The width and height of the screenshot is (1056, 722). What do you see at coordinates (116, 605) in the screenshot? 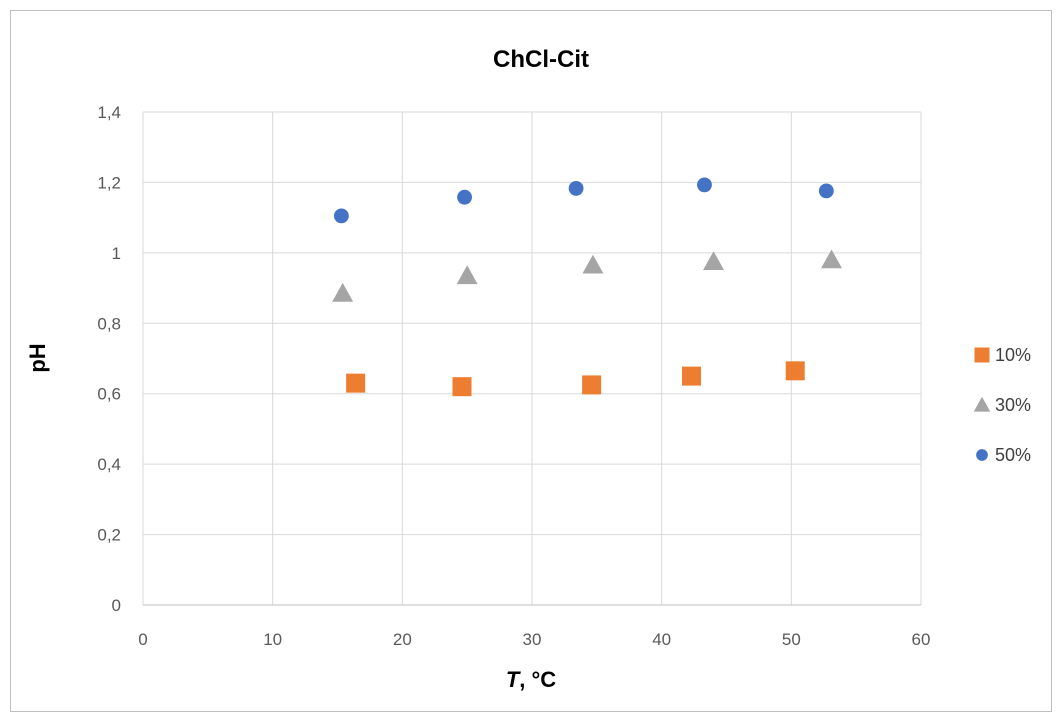
I see `y-tick-label: 0` at bounding box center [116, 605].